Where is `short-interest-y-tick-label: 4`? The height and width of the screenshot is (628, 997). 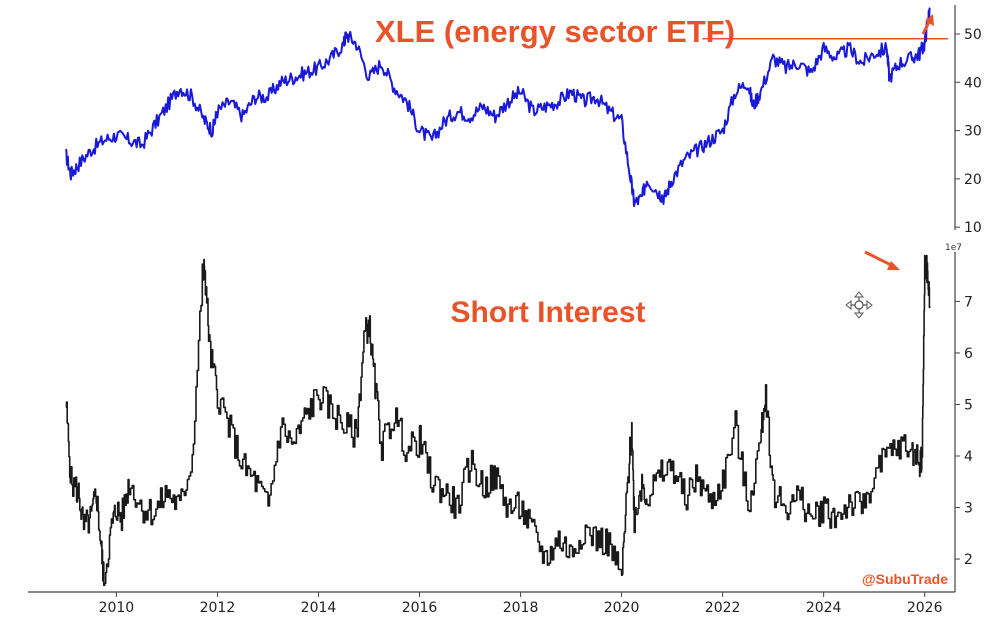
short-interest-y-tick-label: 4 is located at coordinates (968, 457).